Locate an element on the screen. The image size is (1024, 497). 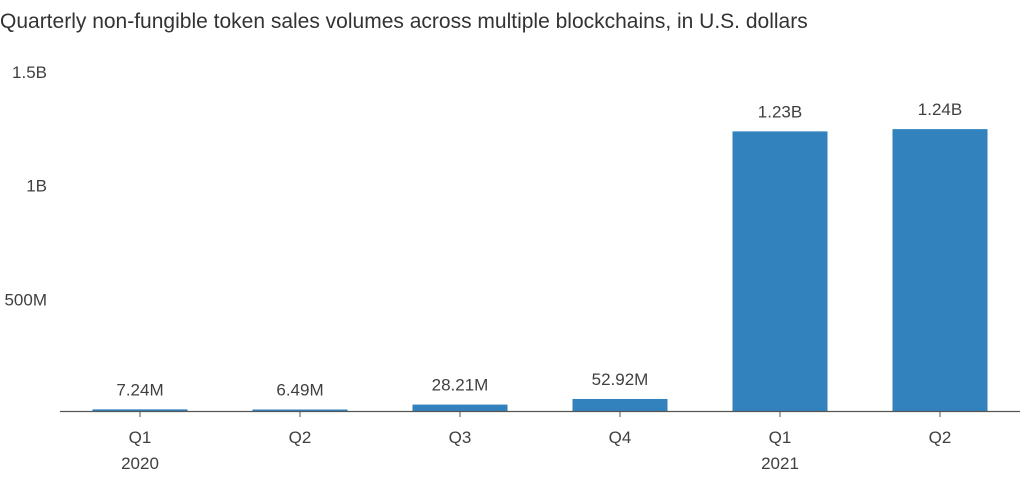
y-tick-label: 500M is located at coordinates (25, 299).